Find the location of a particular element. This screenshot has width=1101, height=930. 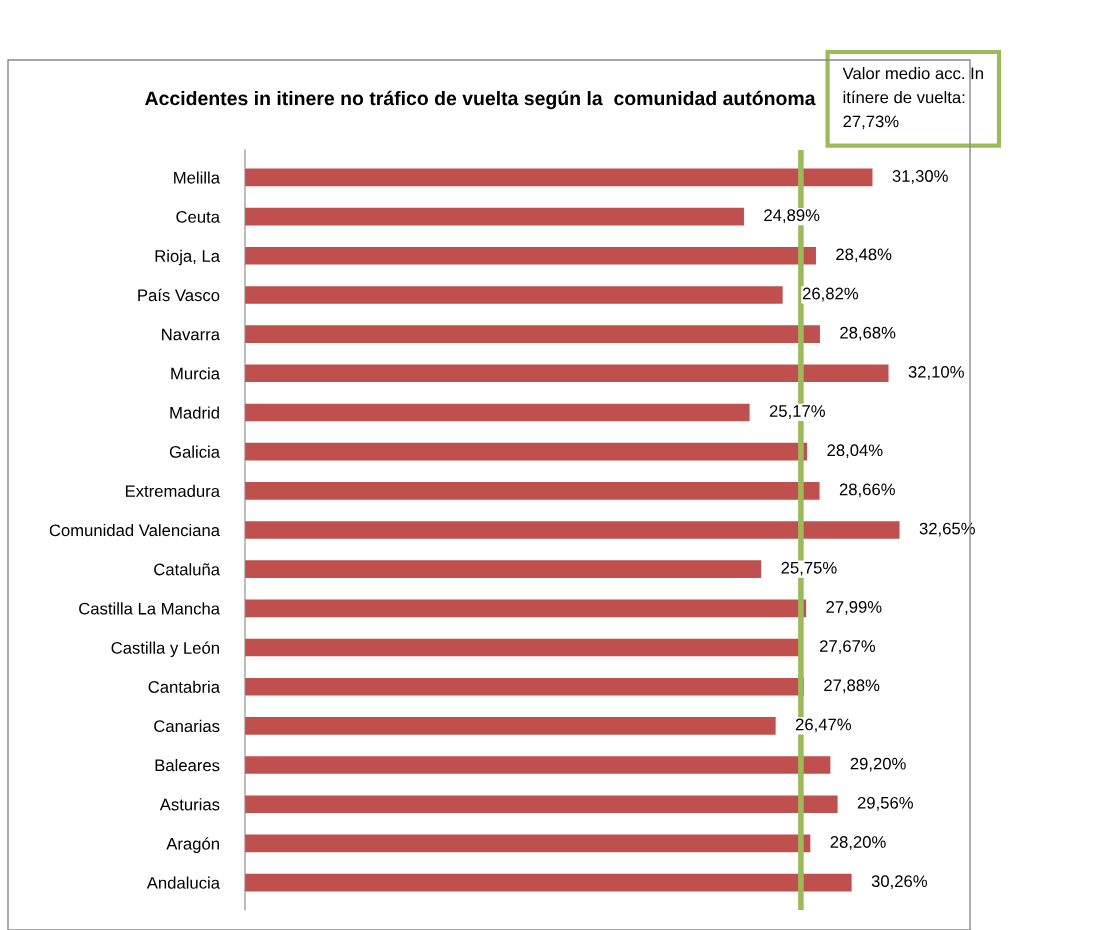

y-tick-label: Andalucia is located at coordinates (183, 882).